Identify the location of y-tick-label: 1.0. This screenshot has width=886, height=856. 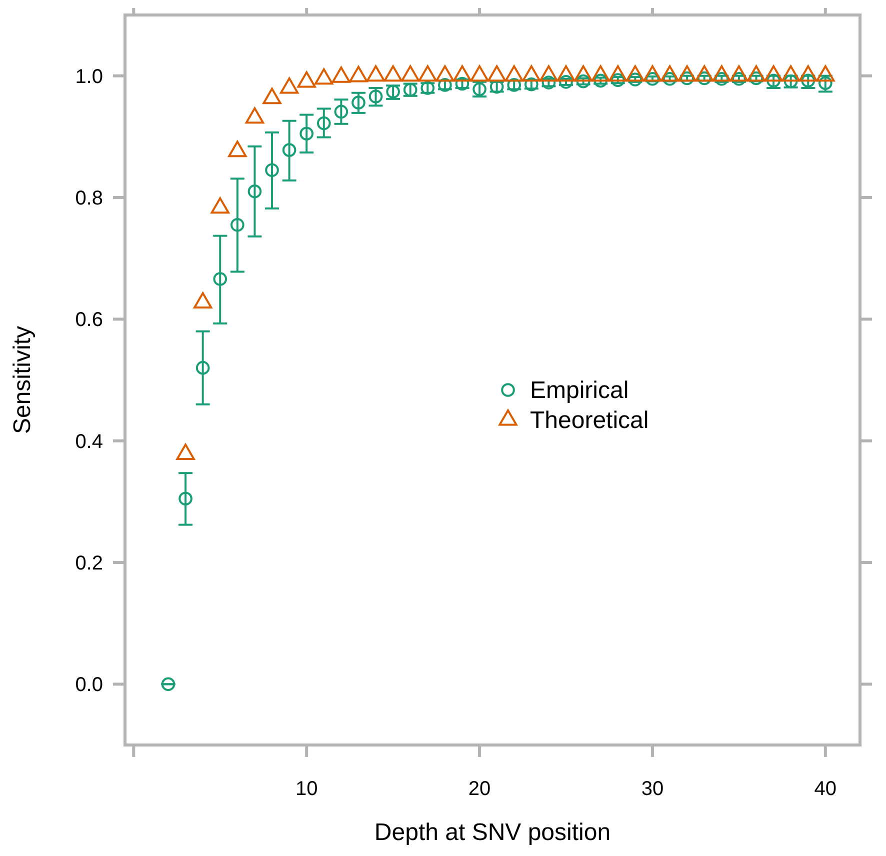
(89, 77).